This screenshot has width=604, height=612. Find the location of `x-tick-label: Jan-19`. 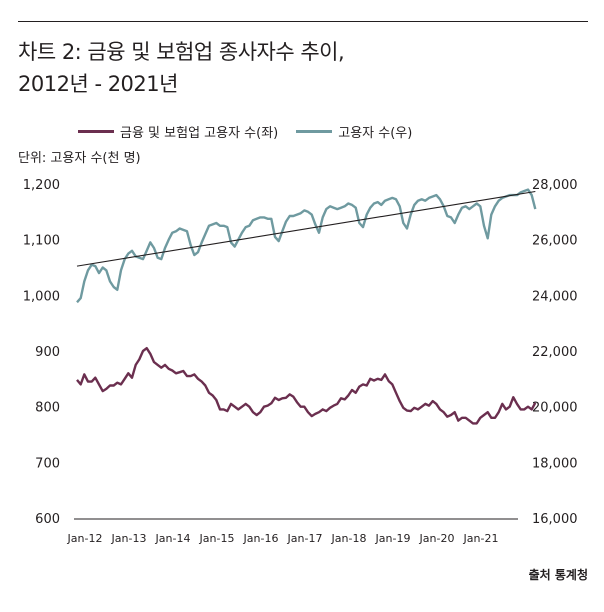

x-tick-label: Jan-19 is located at coordinates (393, 538).